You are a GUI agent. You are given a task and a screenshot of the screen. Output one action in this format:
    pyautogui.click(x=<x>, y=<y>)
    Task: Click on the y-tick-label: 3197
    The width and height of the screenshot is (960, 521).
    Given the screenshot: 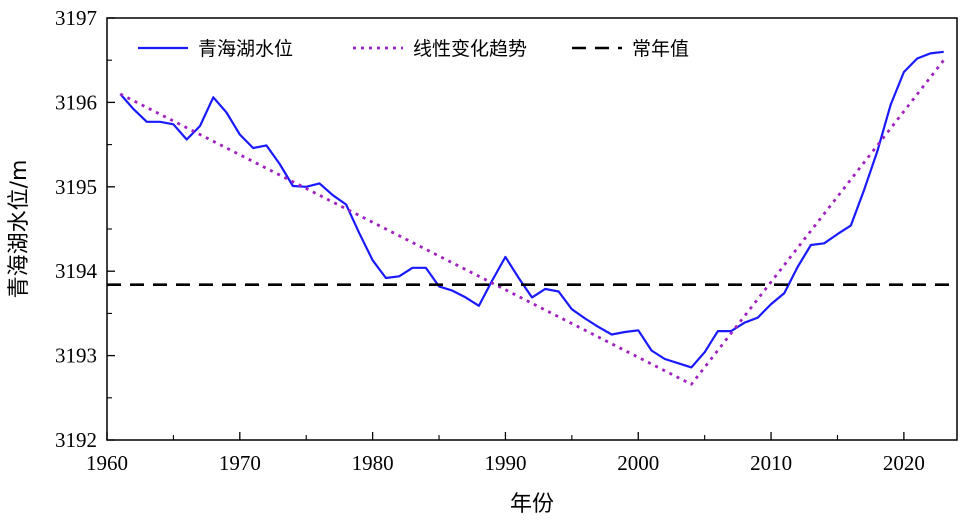 What is the action you would take?
    pyautogui.click(x=76, y=18)
    